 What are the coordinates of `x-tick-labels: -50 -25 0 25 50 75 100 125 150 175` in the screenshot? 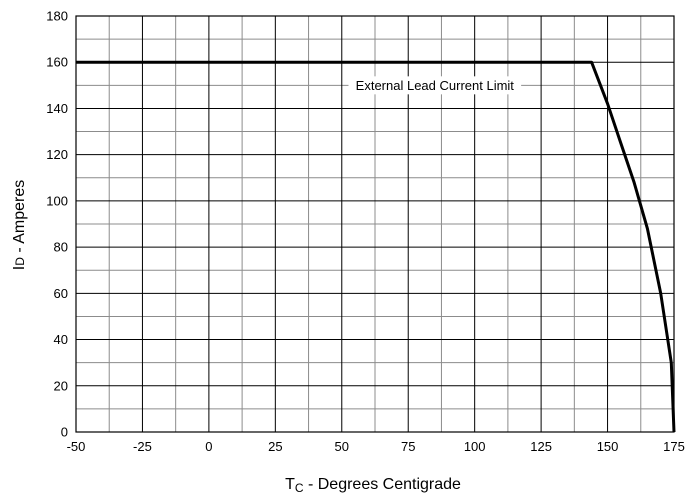 It's located at (376, 446).